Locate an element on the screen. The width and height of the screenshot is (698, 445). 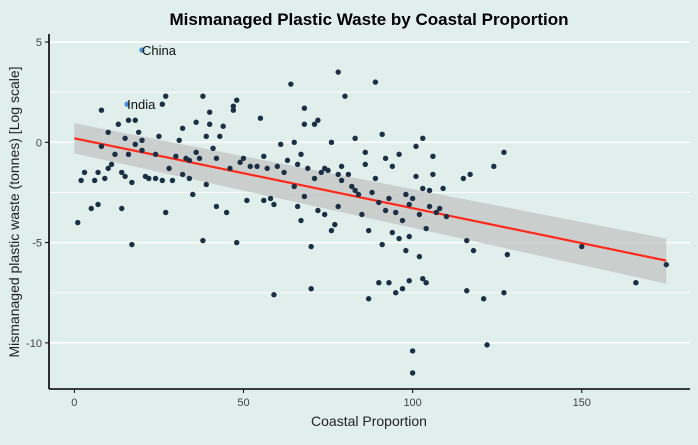
x-tick-label: 100 is located at coordinates (412, 403).